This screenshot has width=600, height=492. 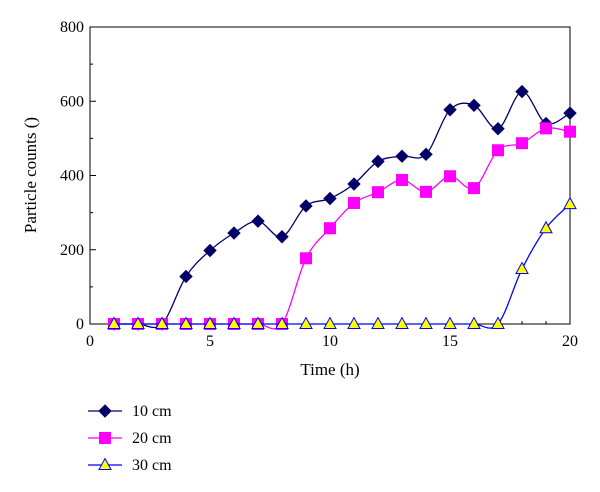 What do you see at coordinates (450, 341) in the screenshot?
I see `x-tick-label: 15` at bounding box center [450, 341].